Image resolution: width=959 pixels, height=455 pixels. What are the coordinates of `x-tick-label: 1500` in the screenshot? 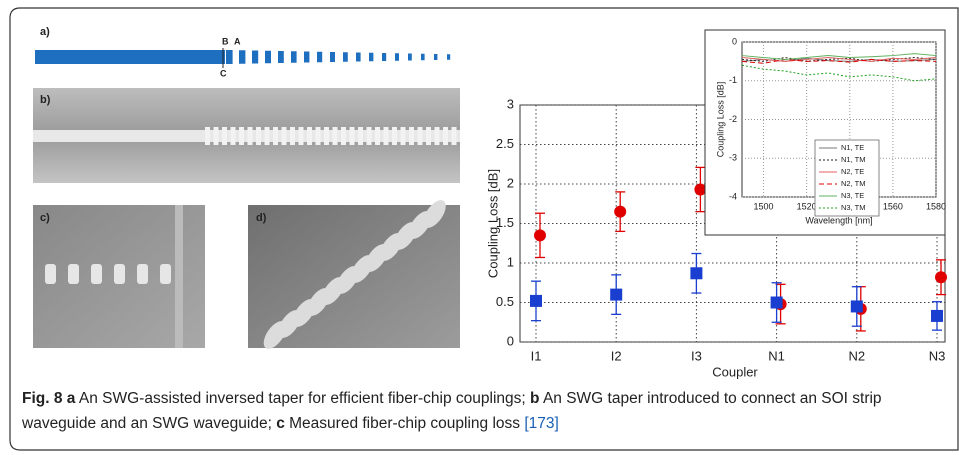 It's located at (764, 206).